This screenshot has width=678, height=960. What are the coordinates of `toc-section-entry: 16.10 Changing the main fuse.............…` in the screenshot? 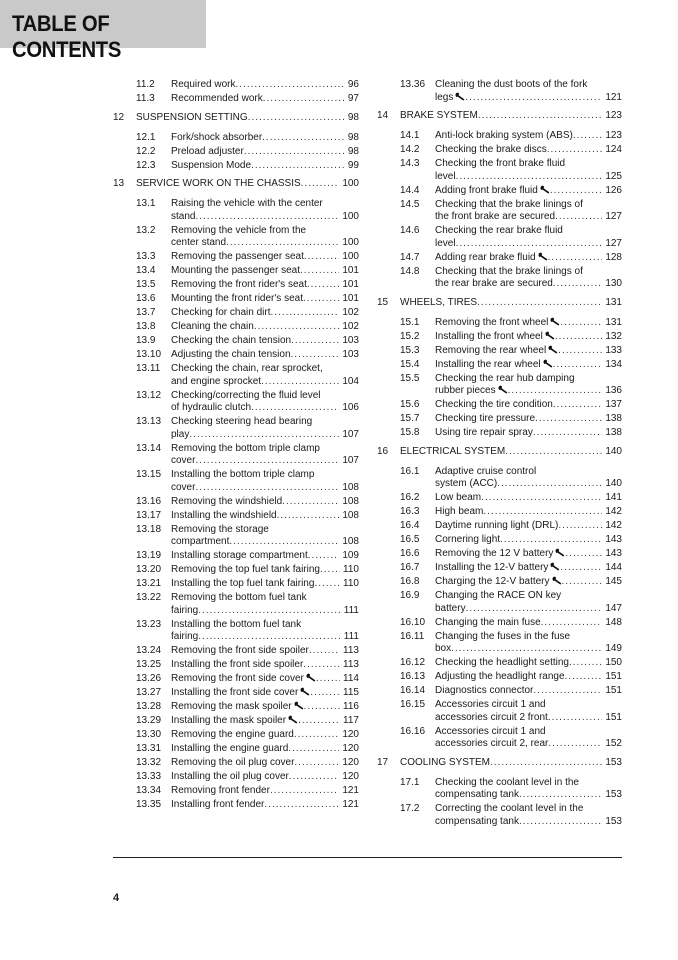 It's located at (499, 623).